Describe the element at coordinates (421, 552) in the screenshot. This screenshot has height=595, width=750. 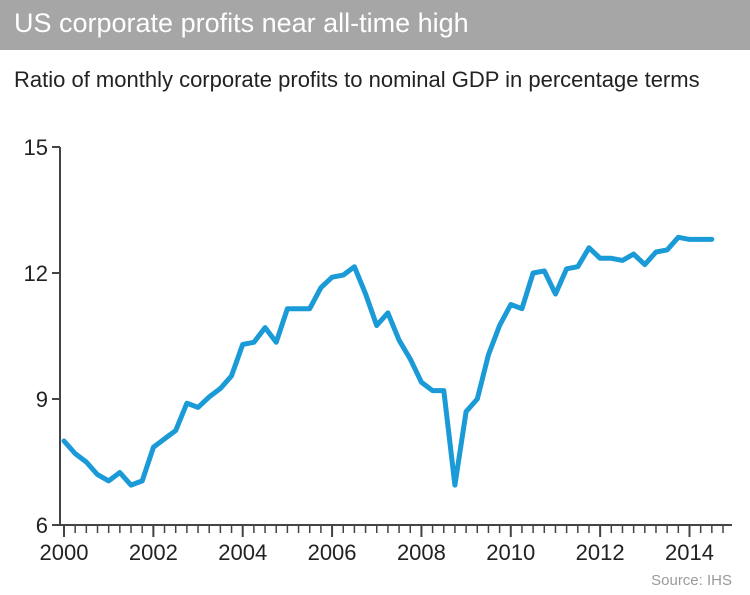
I see `x-tick-label: 2008` at that location.